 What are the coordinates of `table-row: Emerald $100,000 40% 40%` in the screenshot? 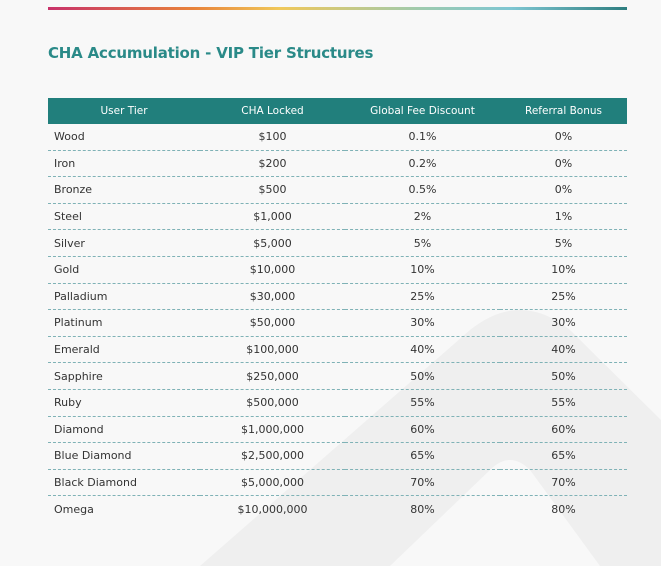 It's located at (337, 350).